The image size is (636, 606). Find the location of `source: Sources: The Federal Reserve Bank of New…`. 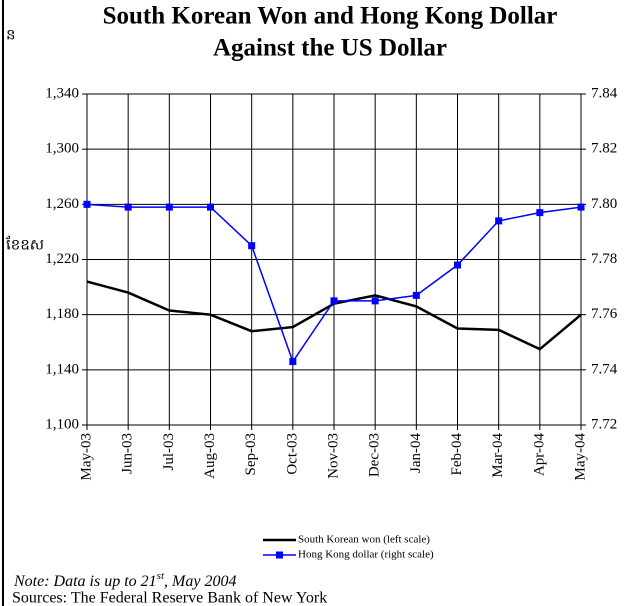

source: Sources: The Federal Reserve Bank of New… is located at coordinates (169, 598).